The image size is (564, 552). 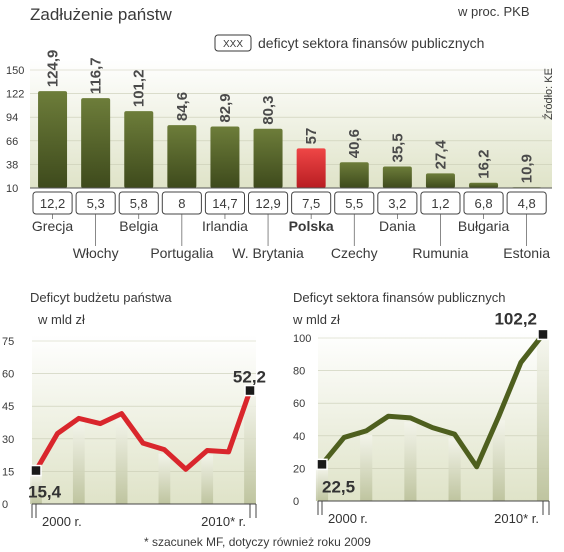 I want to click on bar-chart-y-tick: 66, so click(x=12, y=142).